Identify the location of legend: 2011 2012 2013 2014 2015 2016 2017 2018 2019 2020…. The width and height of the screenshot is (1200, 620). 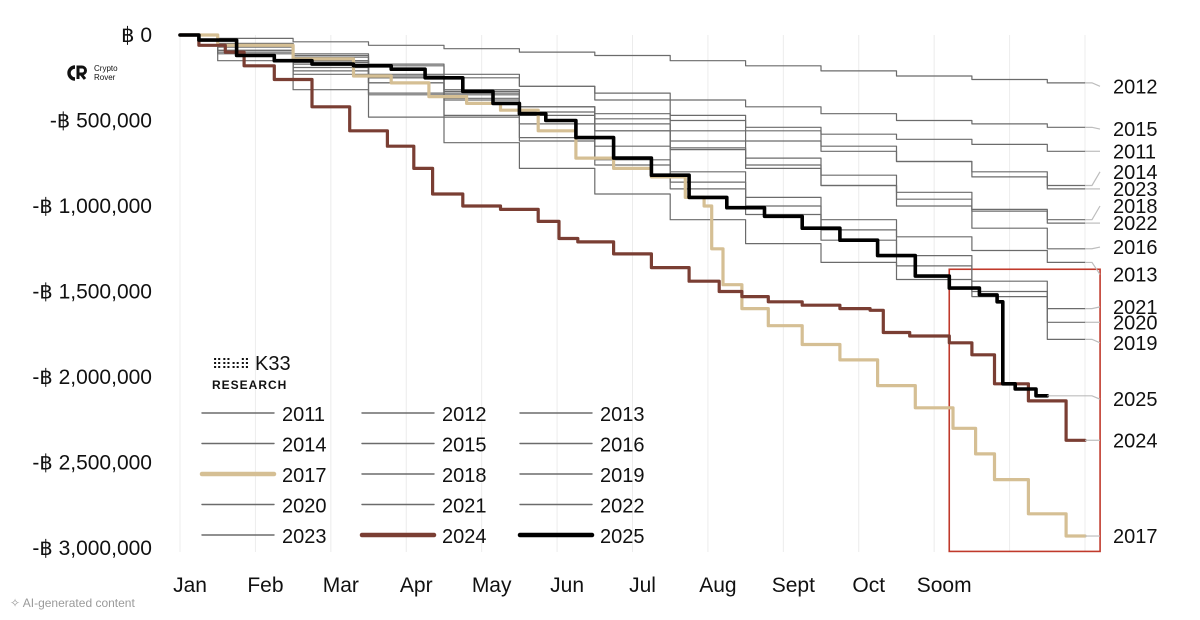
(422, 476).